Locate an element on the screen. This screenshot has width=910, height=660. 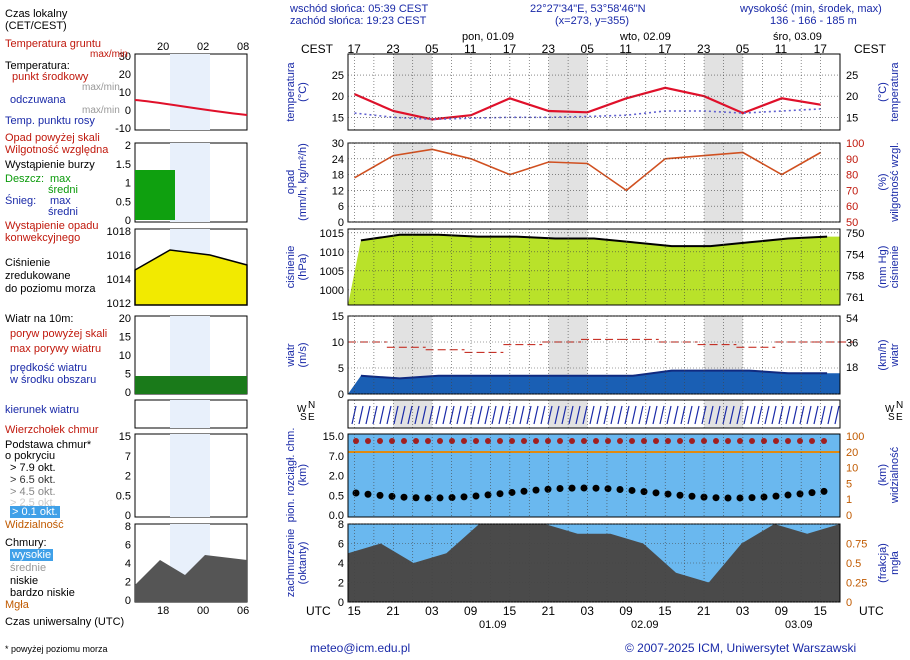
top-hour-label: 11 is located at coordinates (781, 49).